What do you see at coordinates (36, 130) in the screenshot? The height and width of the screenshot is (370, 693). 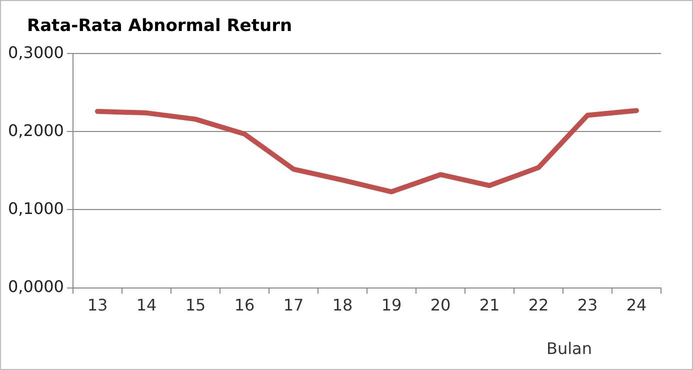 I see `y-tick-label: 0,2000` at bounding box center [36, 130].